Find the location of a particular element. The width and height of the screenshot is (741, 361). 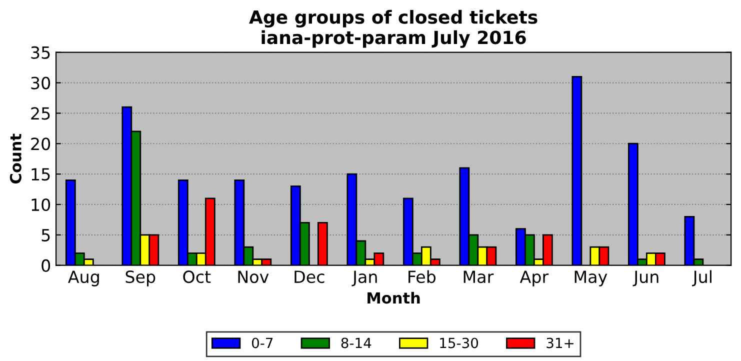

x-tick-label: Aug is located at coordinates (83, 278).